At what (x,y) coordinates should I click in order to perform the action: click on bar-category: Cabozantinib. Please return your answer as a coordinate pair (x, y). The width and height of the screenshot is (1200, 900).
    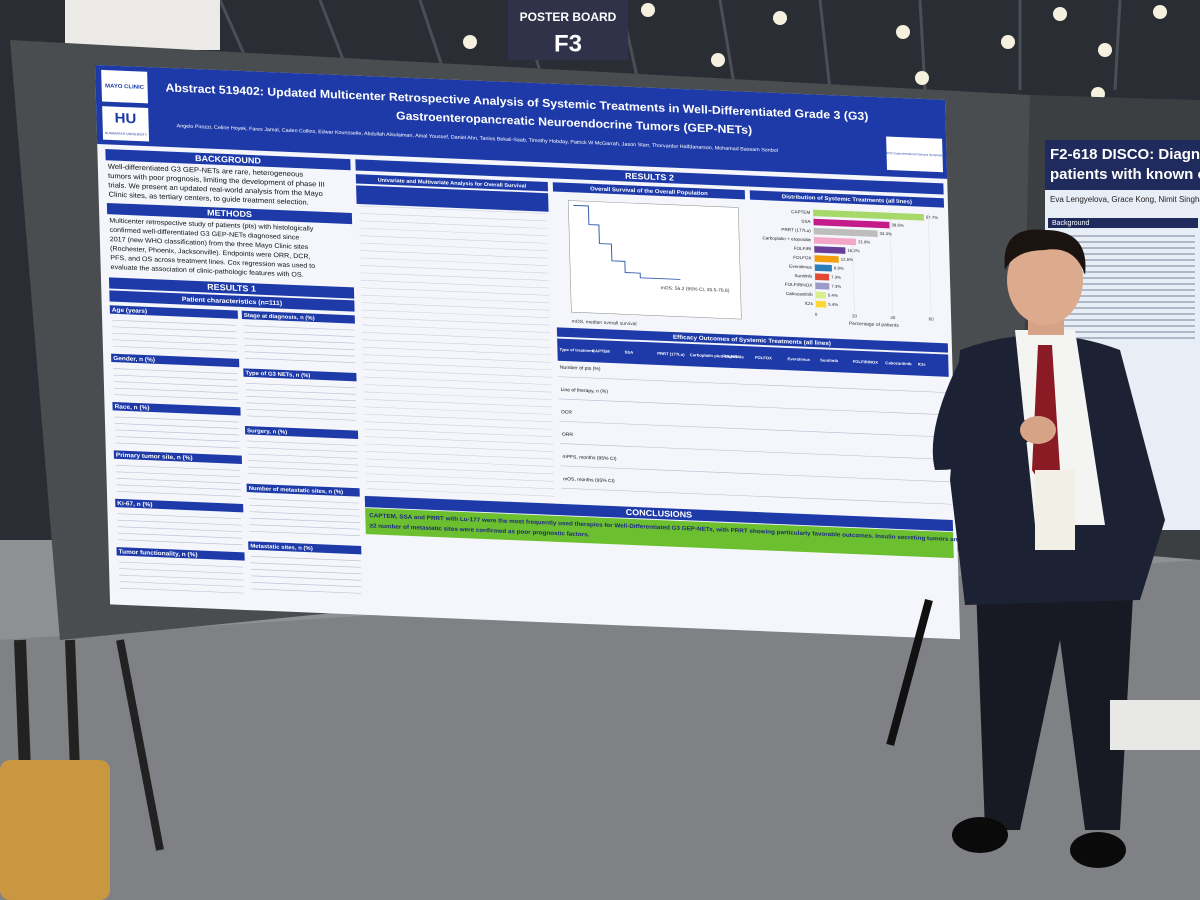
    Looking at the image, I should click on (799, 294).